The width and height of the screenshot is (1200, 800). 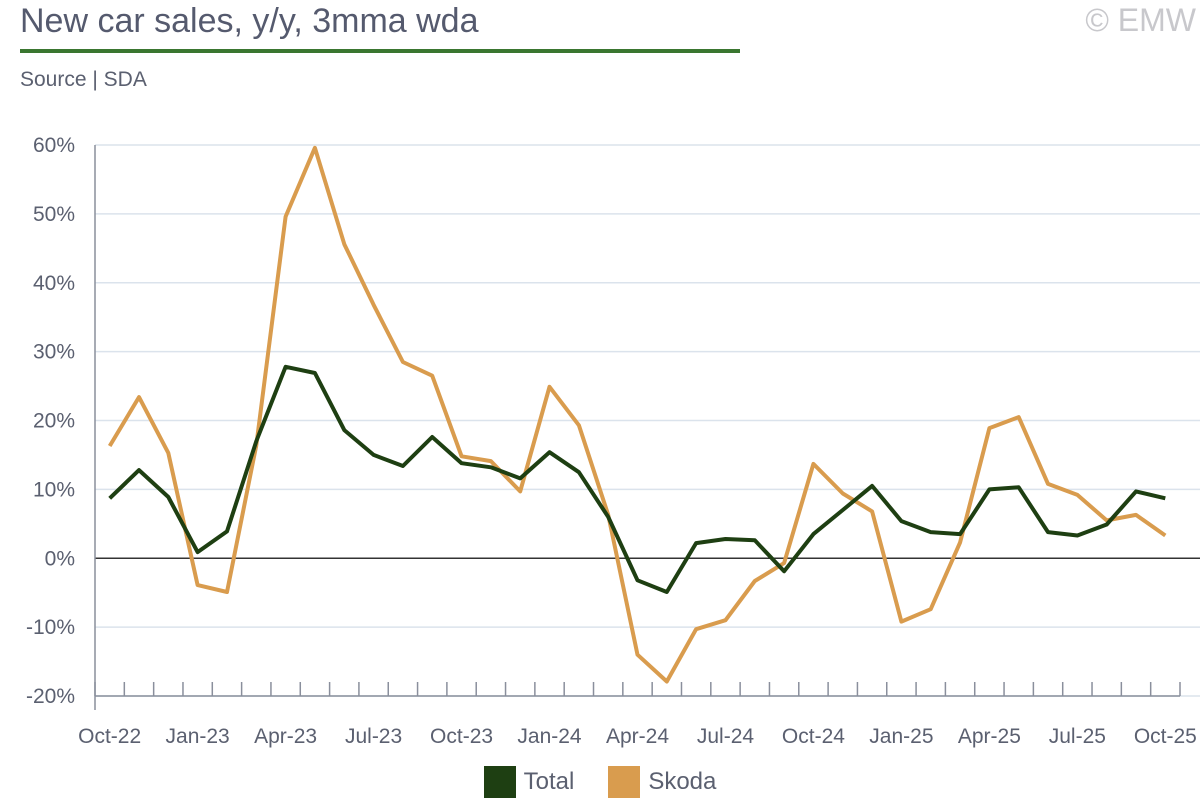 I want to click on y-tick-label: 20%, so click(x=54, y=421).